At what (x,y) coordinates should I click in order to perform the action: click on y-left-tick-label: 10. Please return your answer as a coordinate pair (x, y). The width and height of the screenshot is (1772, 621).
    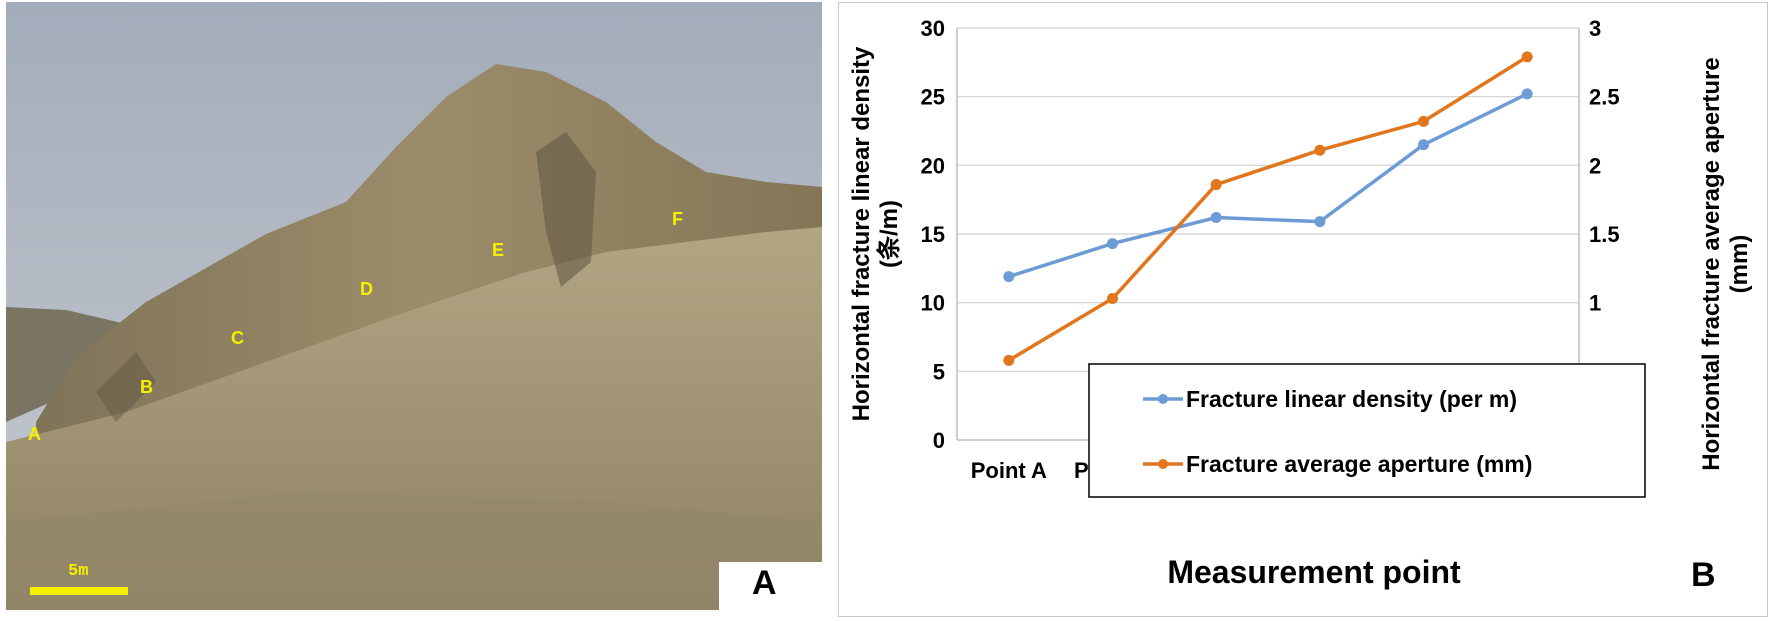
    Looking at the image, I should click on (933, 303).